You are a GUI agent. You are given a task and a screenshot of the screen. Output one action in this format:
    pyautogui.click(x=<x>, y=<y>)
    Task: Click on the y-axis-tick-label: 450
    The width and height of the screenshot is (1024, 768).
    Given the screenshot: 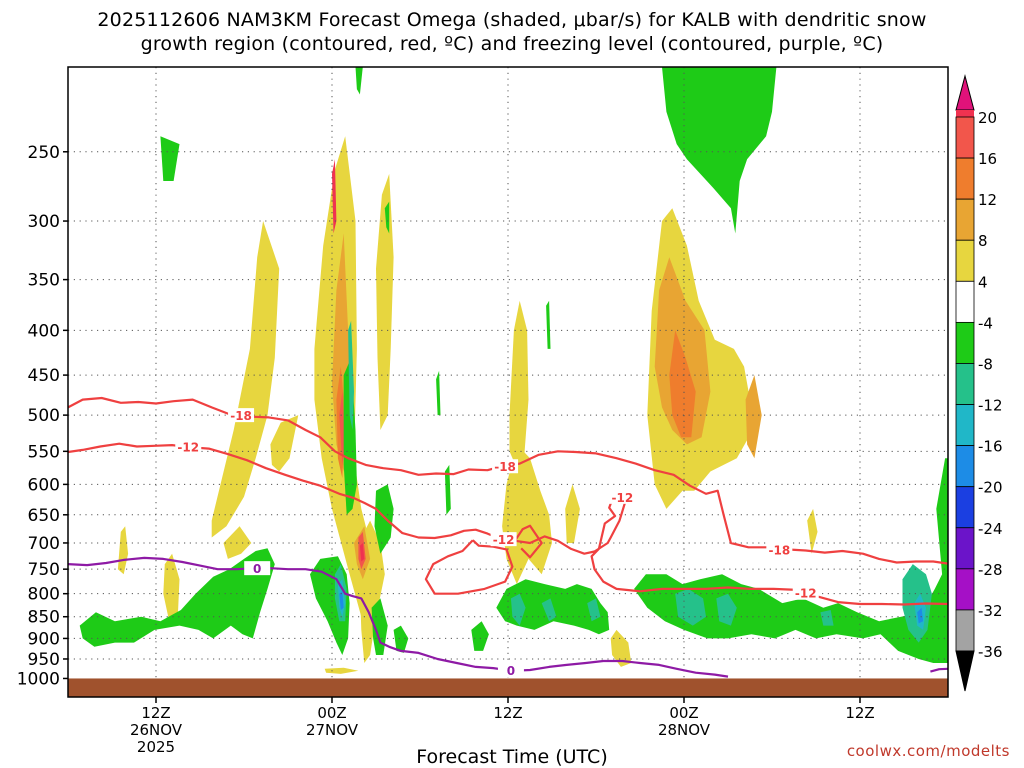 What is the action you would take?
    pyautogui.click(x=44, y=376)
    